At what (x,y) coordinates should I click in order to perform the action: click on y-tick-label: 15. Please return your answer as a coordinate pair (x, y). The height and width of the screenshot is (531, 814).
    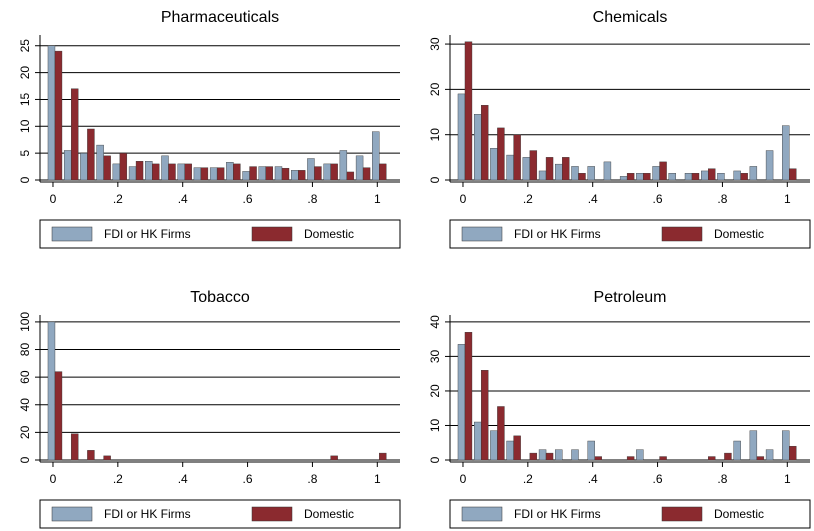
    Looking at the image, I should click on (25, 99).